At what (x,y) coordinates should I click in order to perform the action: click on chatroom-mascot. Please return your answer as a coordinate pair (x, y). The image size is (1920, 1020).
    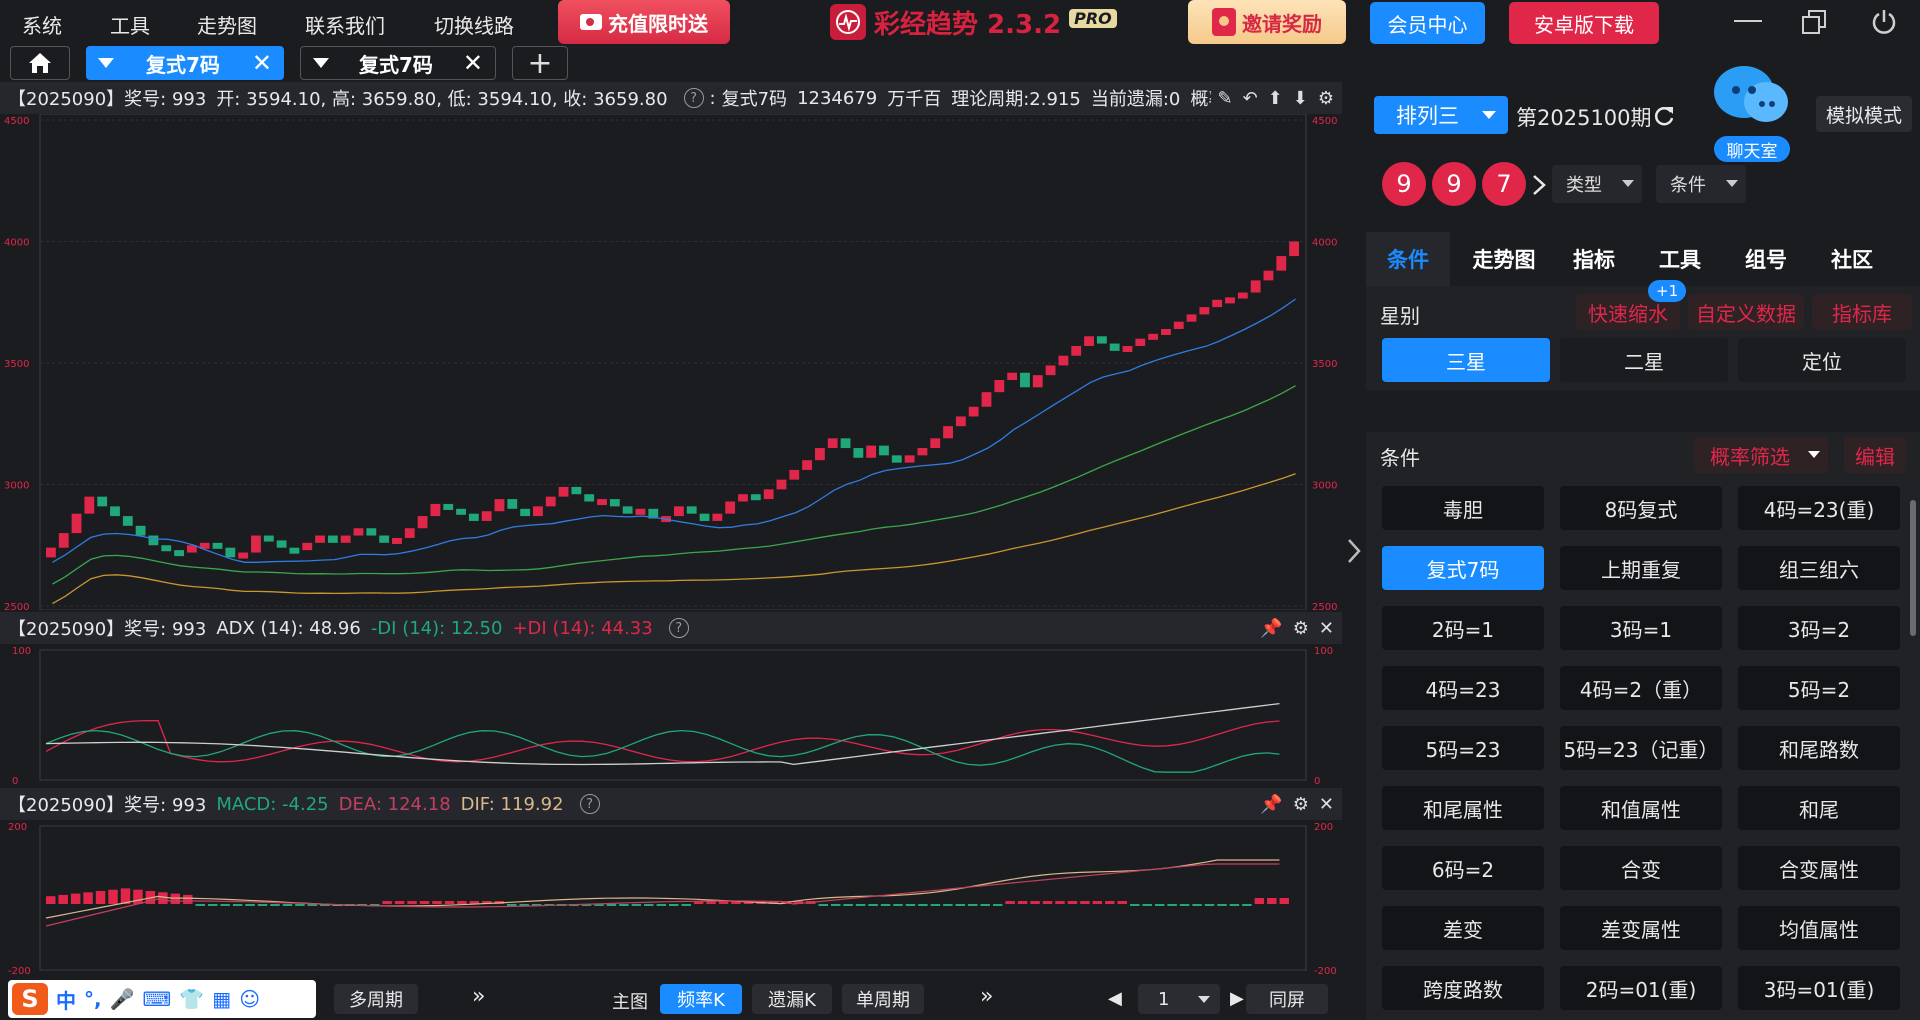
    Looking at the image, I should click on (1752, 98).